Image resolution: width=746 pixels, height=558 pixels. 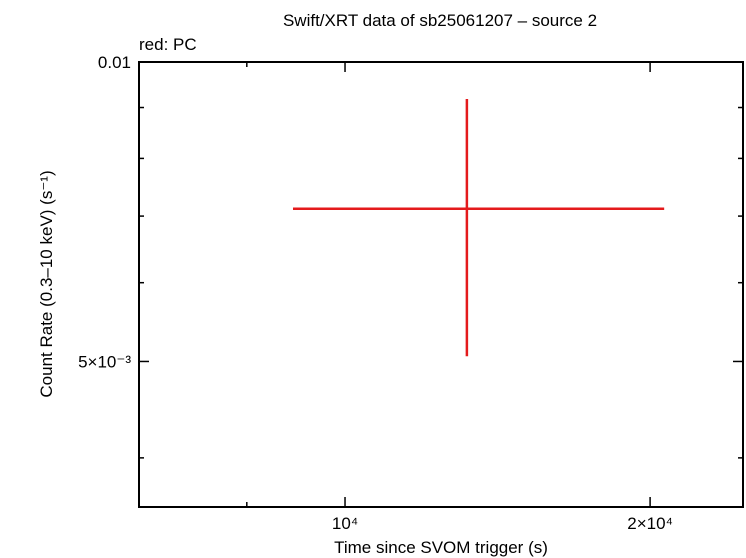 What do you see at coordinates (345, 523) in the screenshot?
I see `x-tick-label: 10⁴` at bounding box center [345, 523].